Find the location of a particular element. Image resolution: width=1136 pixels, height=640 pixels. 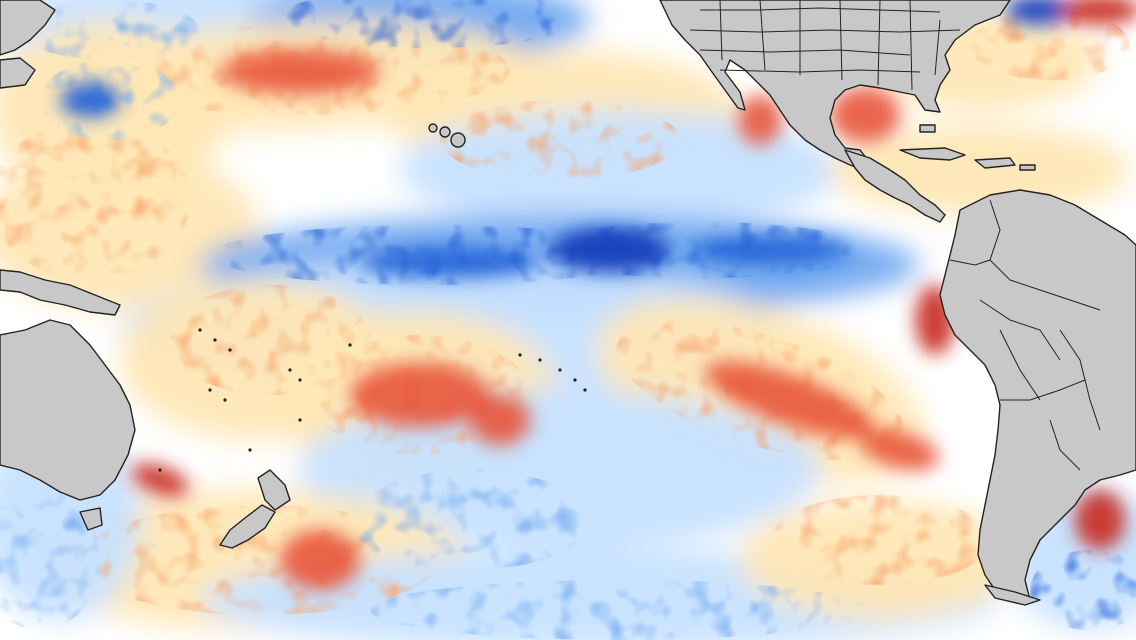

state-borders is located at coordinates (825, 45).